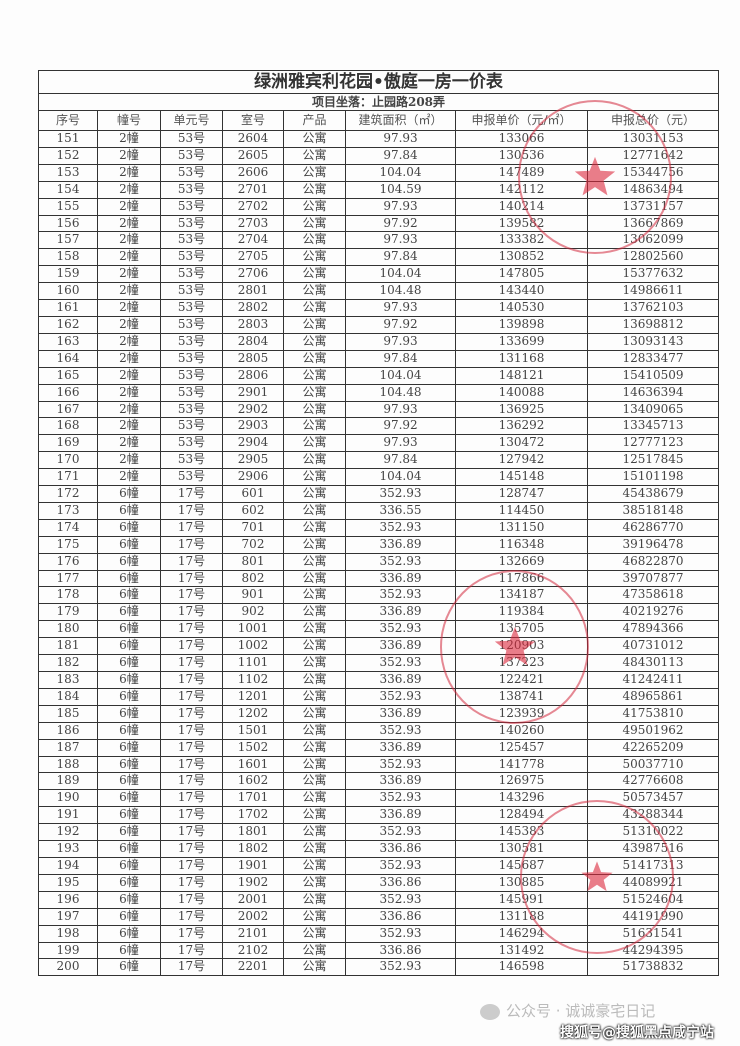 This screenshot has width=740, height=1046. I want to click on table-cell: 148121, so click(521, 375).